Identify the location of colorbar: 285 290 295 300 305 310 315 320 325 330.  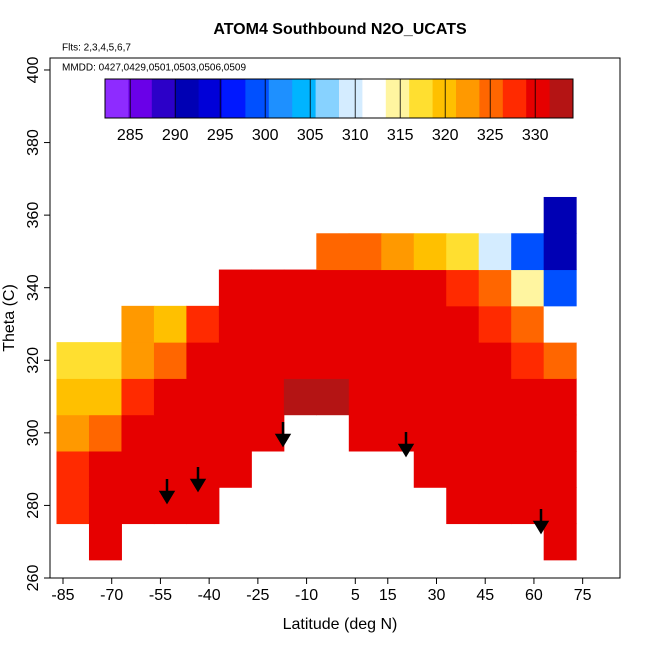
(339, 111).